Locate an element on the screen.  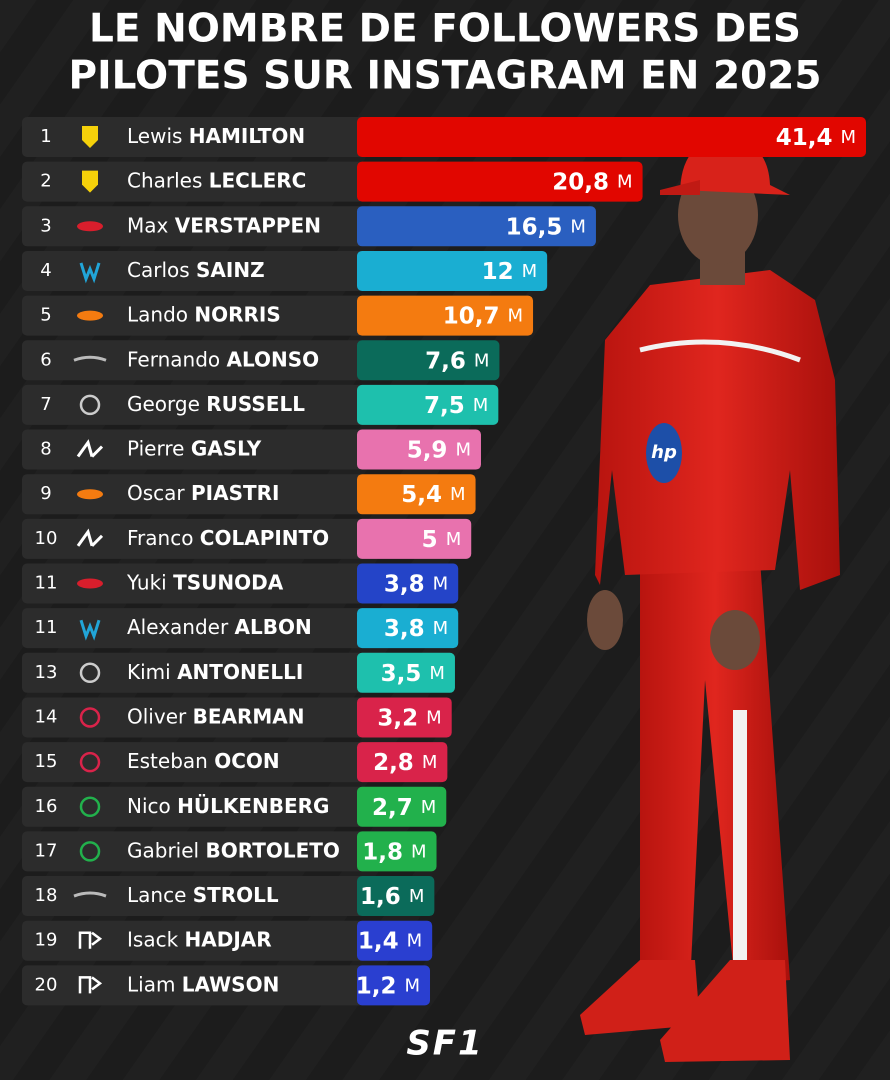
last-name: ANTONELLI is located at coordinates (240, 671).